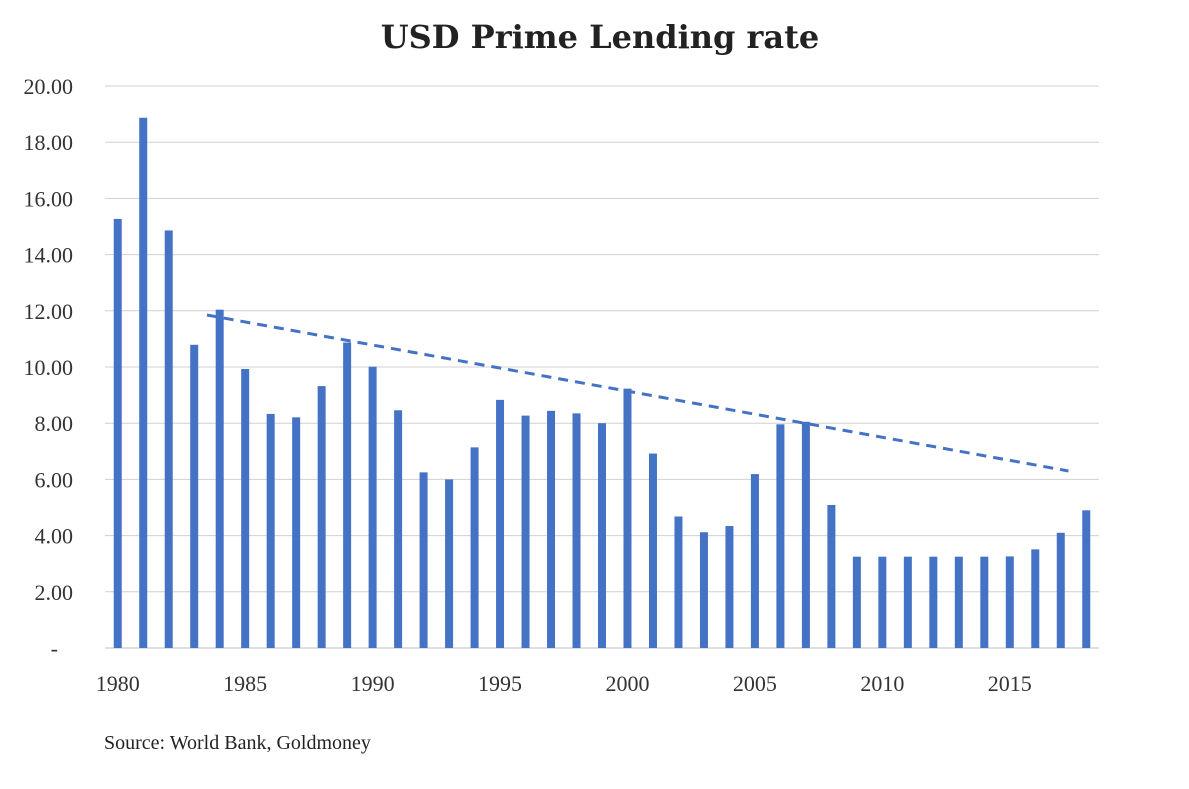  I want to click on bar-2009, so click(856, 602).